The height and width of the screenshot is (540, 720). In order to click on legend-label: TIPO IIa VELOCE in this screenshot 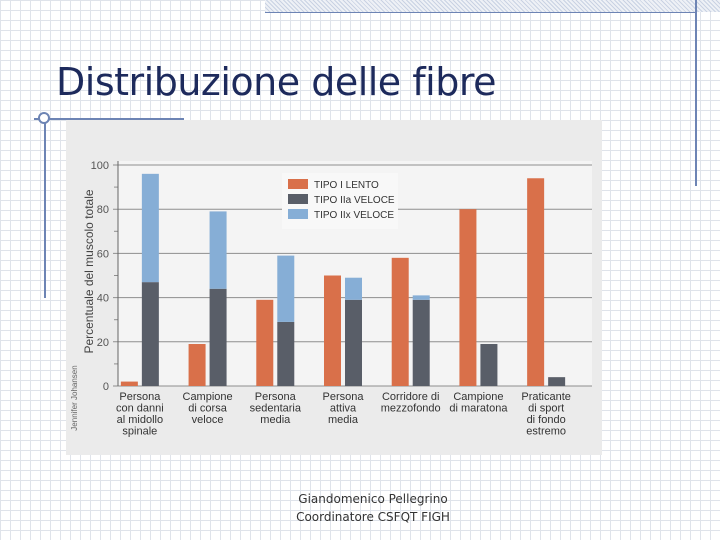, I will do `click(354, 200)`.